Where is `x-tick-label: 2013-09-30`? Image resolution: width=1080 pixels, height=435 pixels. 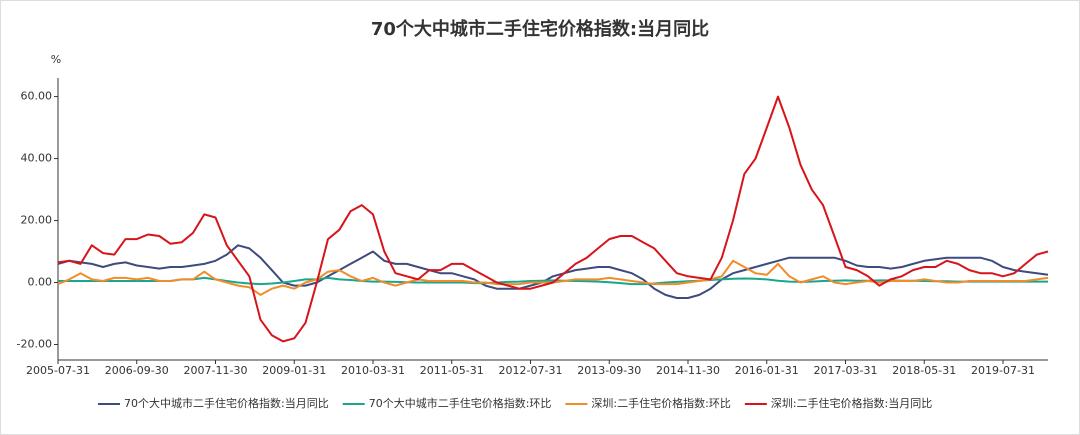
x-tick-label: 2013-09-30 is located at coordinates (609, 370).